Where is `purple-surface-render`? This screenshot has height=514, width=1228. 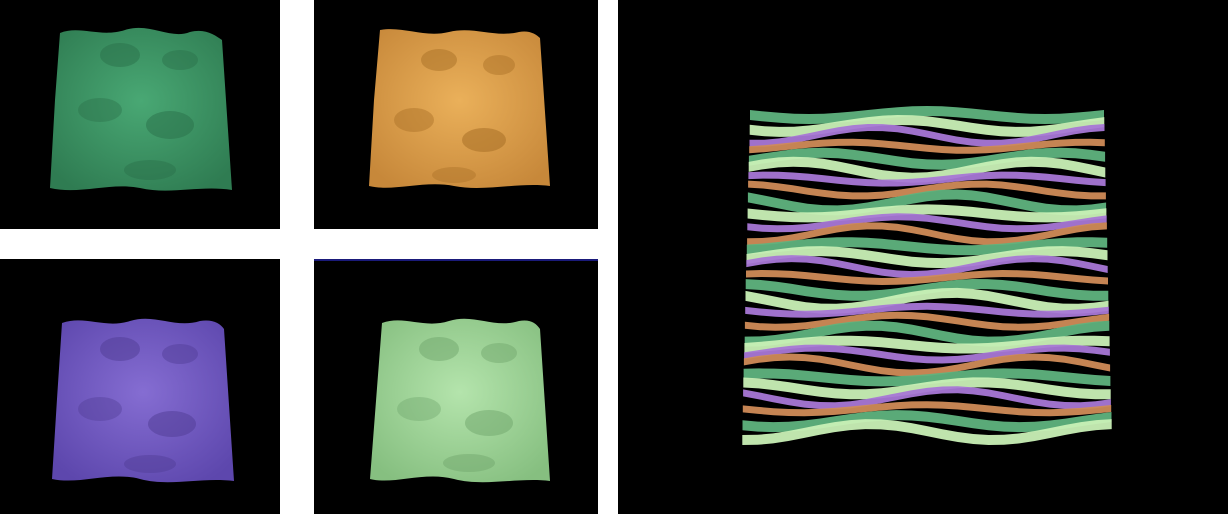
purple-surface-render is located at coordinates (143, 400).